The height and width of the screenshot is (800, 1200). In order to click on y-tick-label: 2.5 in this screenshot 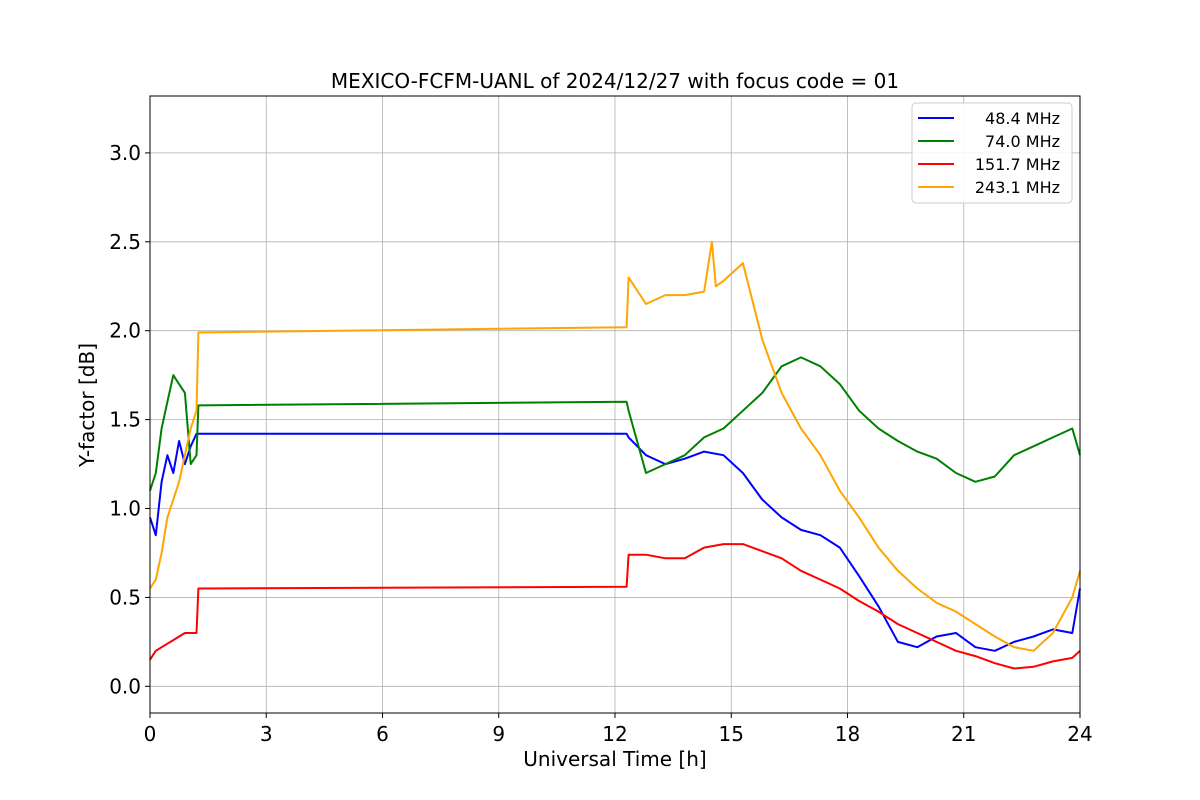, I will do `click(125, 242)`.